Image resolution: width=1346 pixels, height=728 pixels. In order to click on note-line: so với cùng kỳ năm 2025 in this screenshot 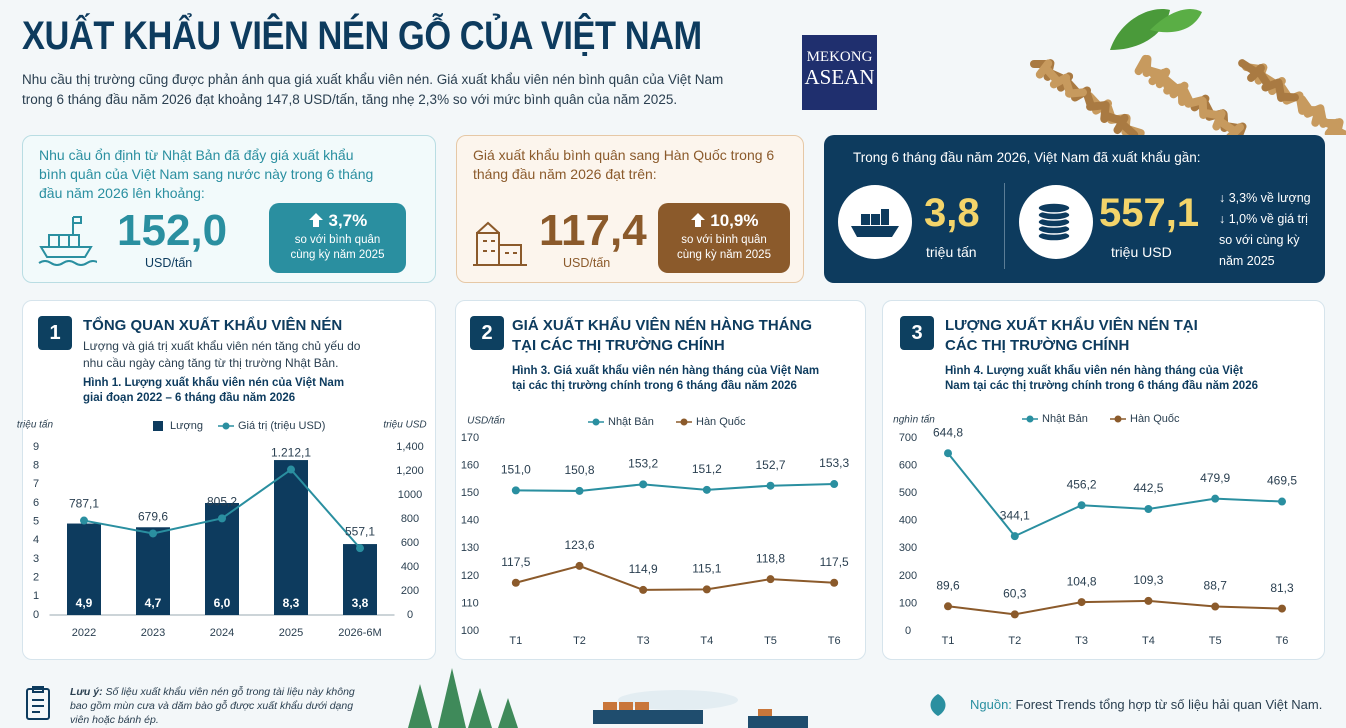, I will do `click(1259, 250)`.